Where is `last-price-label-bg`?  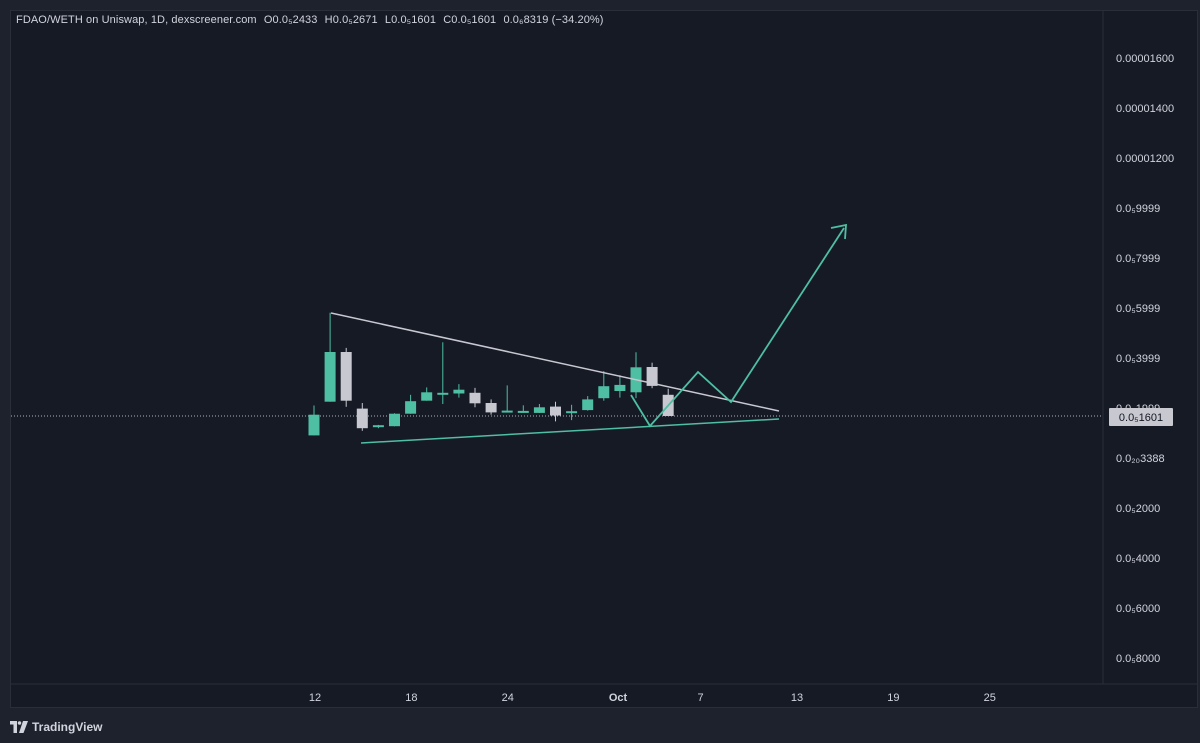
last-price-label-bg is located at coordinates (1141, 417).